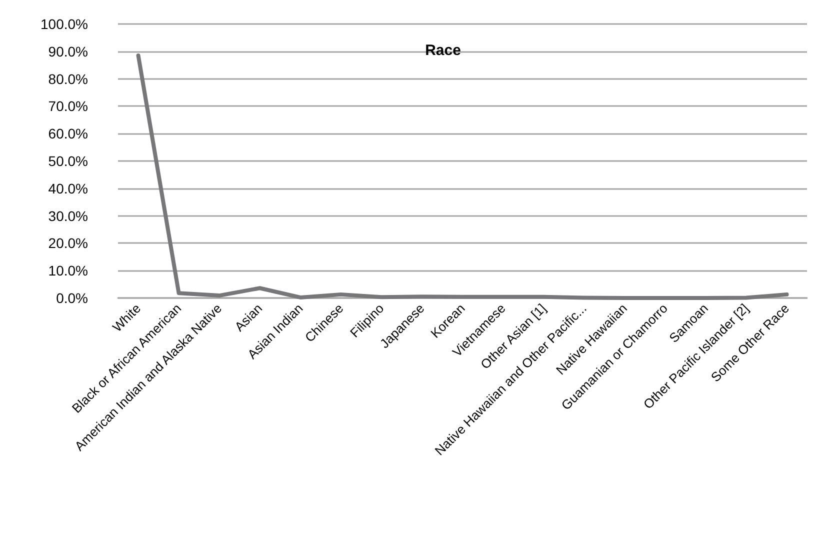  Describe the element at coordinates (68, 161) in the screenshot. I see `y-tick-label: 50.0%` at that location.